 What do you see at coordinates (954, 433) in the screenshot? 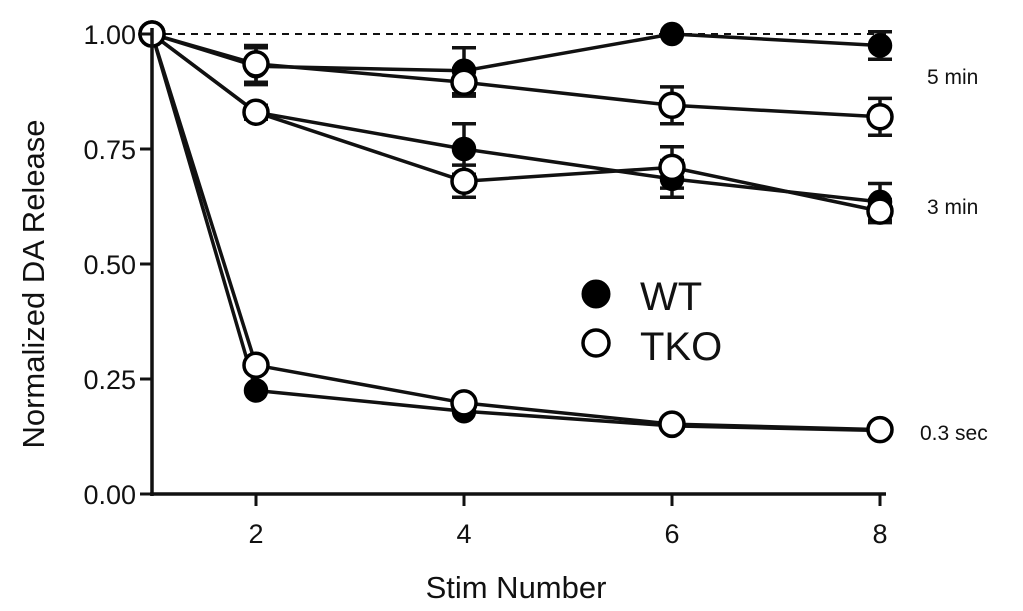
I see `interval-label-0-3-sec: 0.3 sec` at bounding box center [954, 433].